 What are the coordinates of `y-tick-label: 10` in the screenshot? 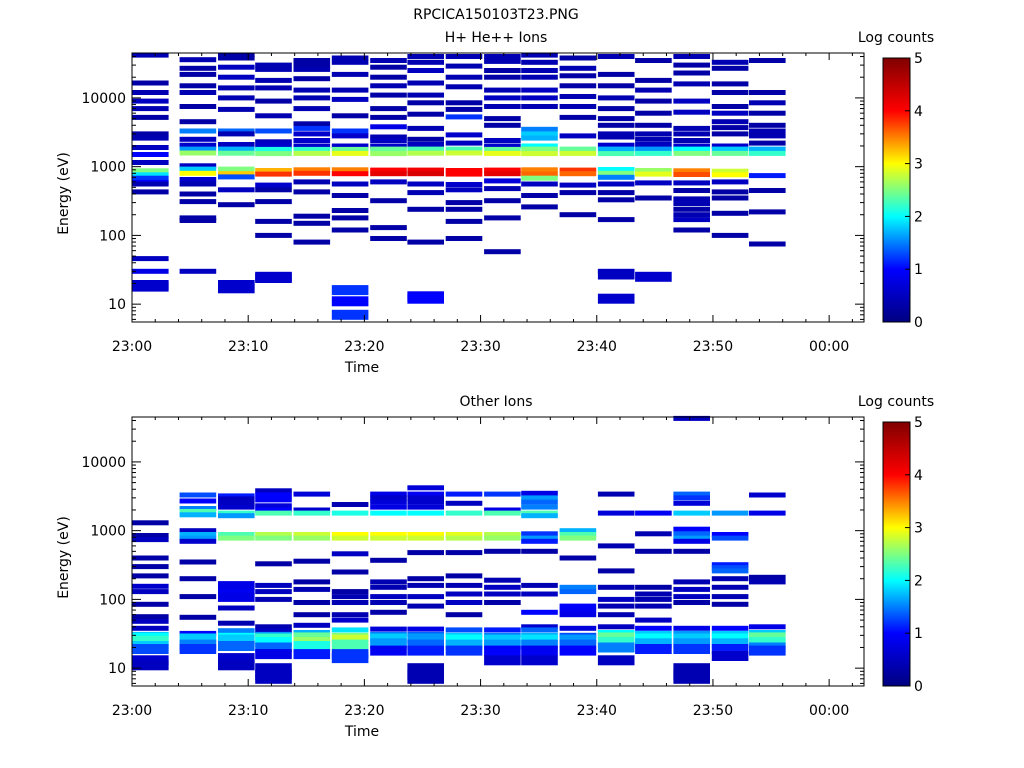 It's located at (117, 669).